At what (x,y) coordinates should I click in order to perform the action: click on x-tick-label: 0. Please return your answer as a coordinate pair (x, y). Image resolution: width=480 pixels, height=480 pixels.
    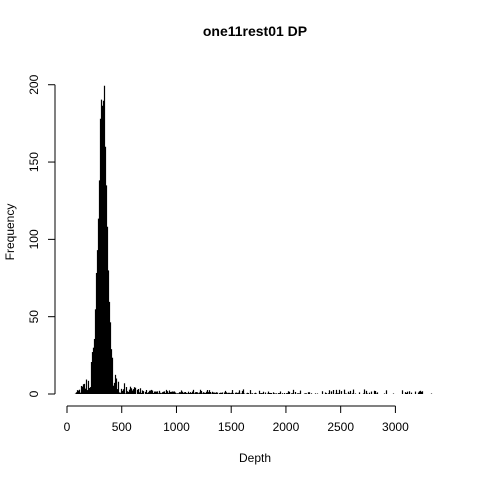
    Looking at the image, I should click on (67, 427).